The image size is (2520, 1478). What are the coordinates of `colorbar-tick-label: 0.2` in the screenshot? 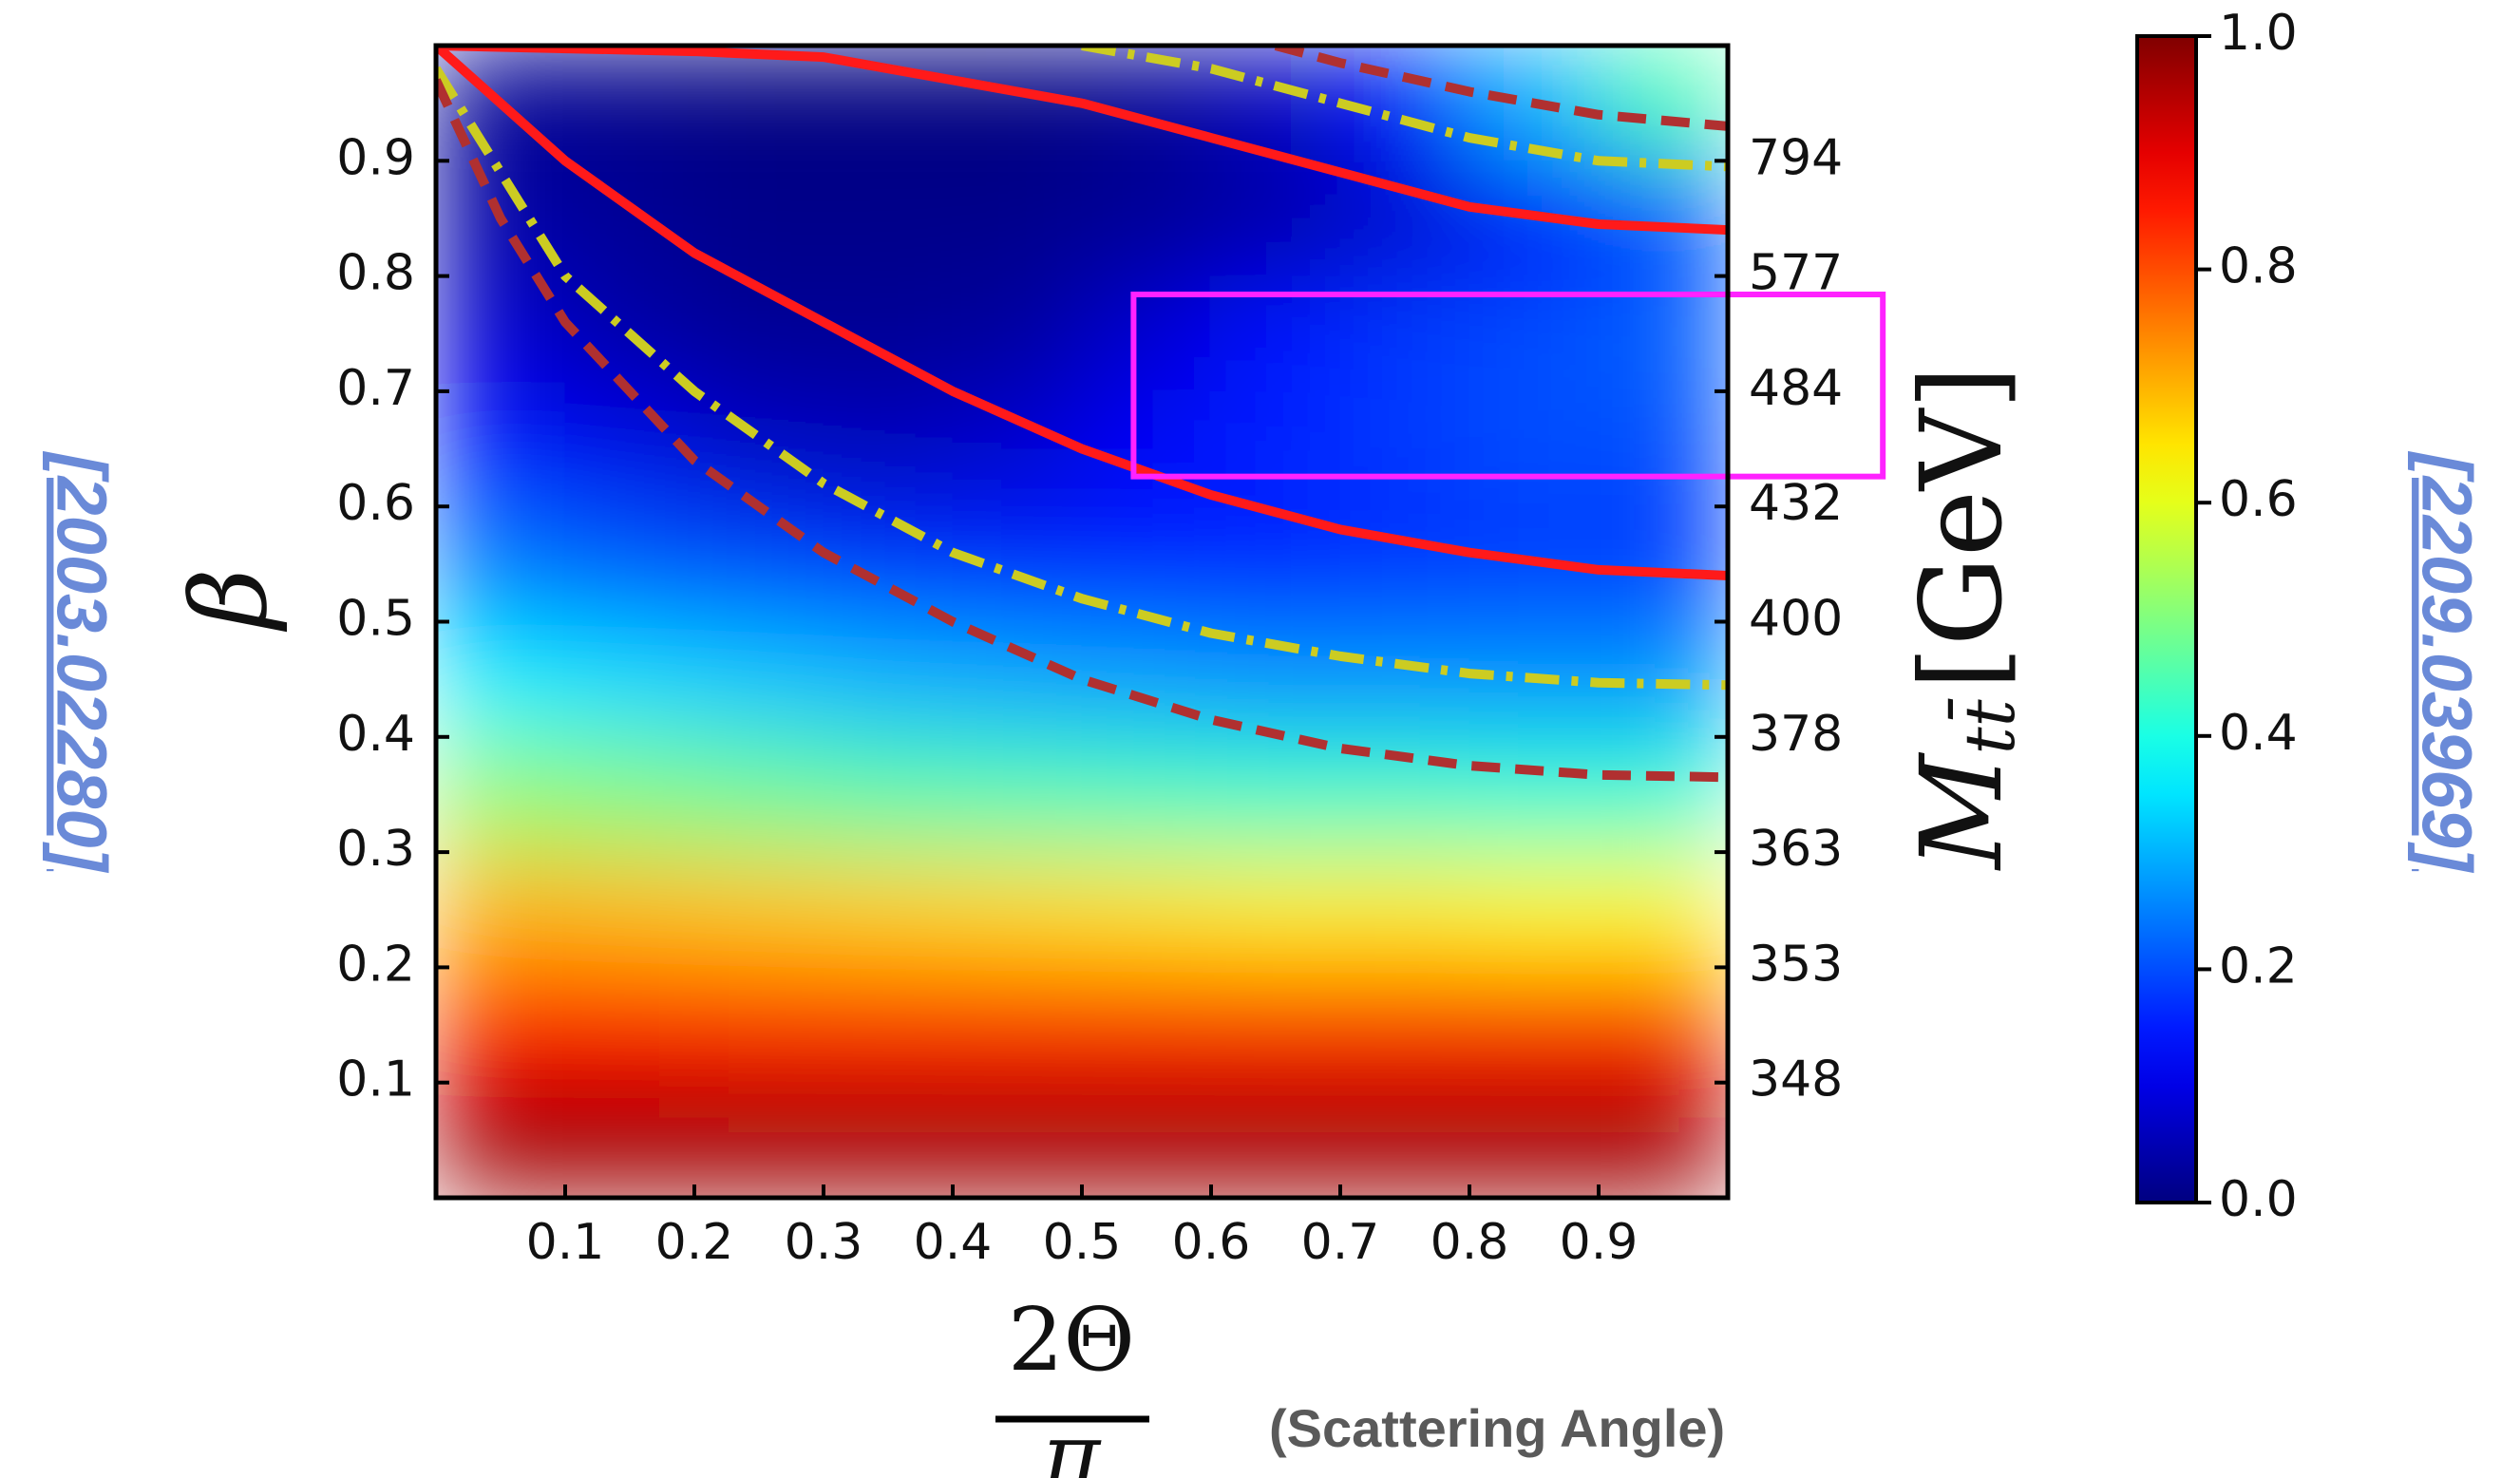 It's located at (2258, 966).